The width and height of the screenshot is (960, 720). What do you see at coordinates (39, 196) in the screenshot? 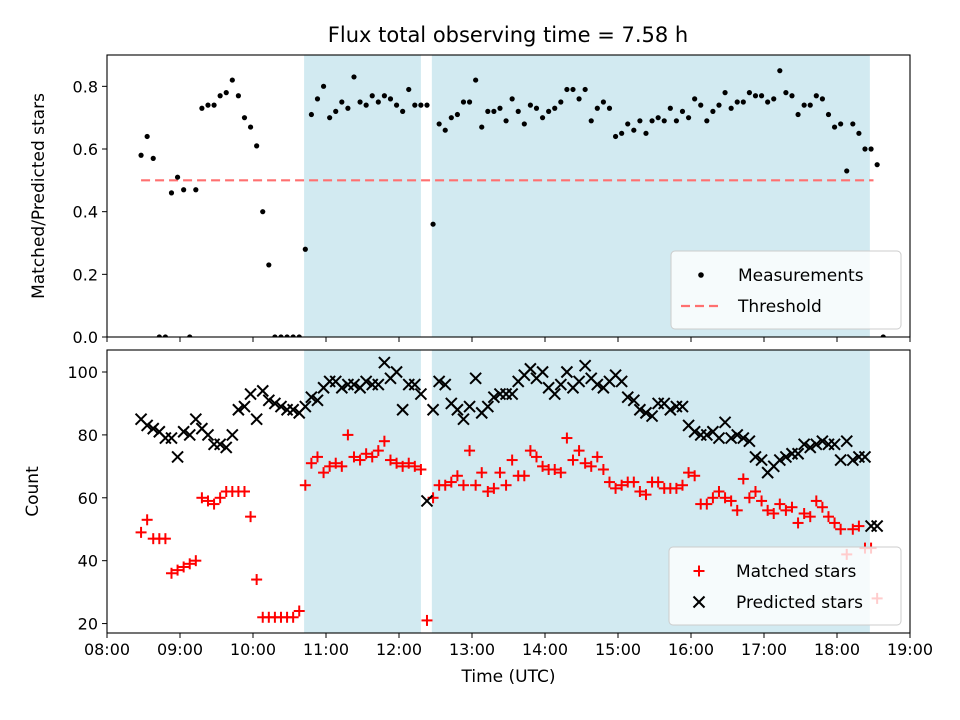
I see `y-axis-label: Matched/Predicted stars` at bounding box center [39, 196].